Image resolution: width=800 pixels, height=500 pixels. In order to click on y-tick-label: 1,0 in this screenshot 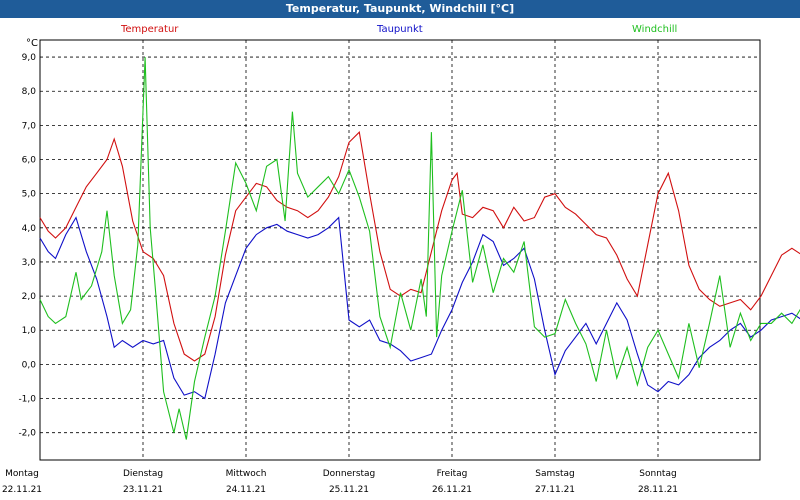, I will do `click(29, 331)`.